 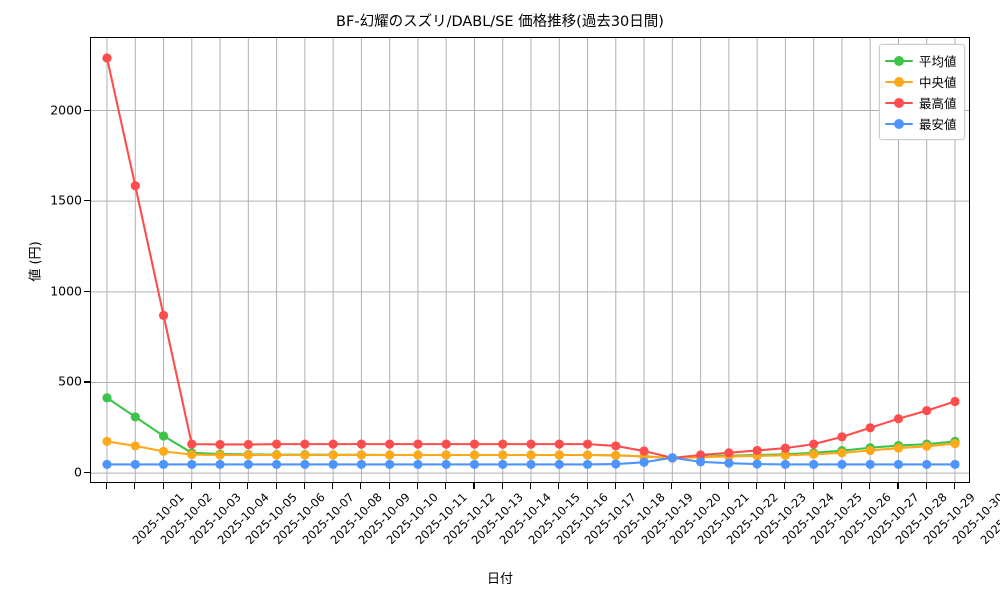 I want to click on legend-item-最安値: 最安値, so click(x=921, y=123).